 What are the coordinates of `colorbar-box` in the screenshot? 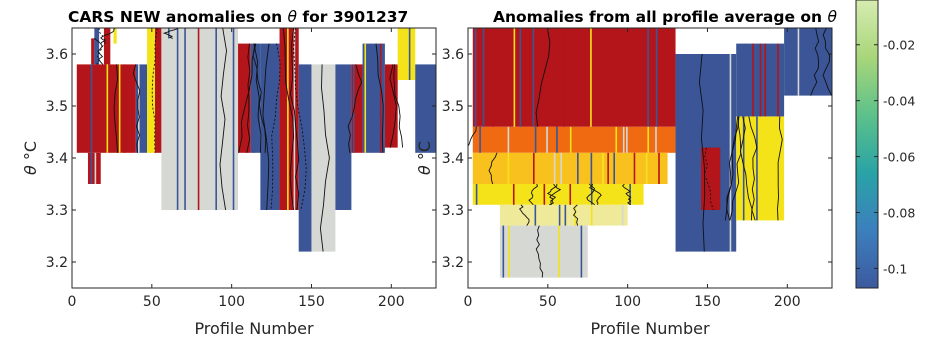 It's located at (867, 144).